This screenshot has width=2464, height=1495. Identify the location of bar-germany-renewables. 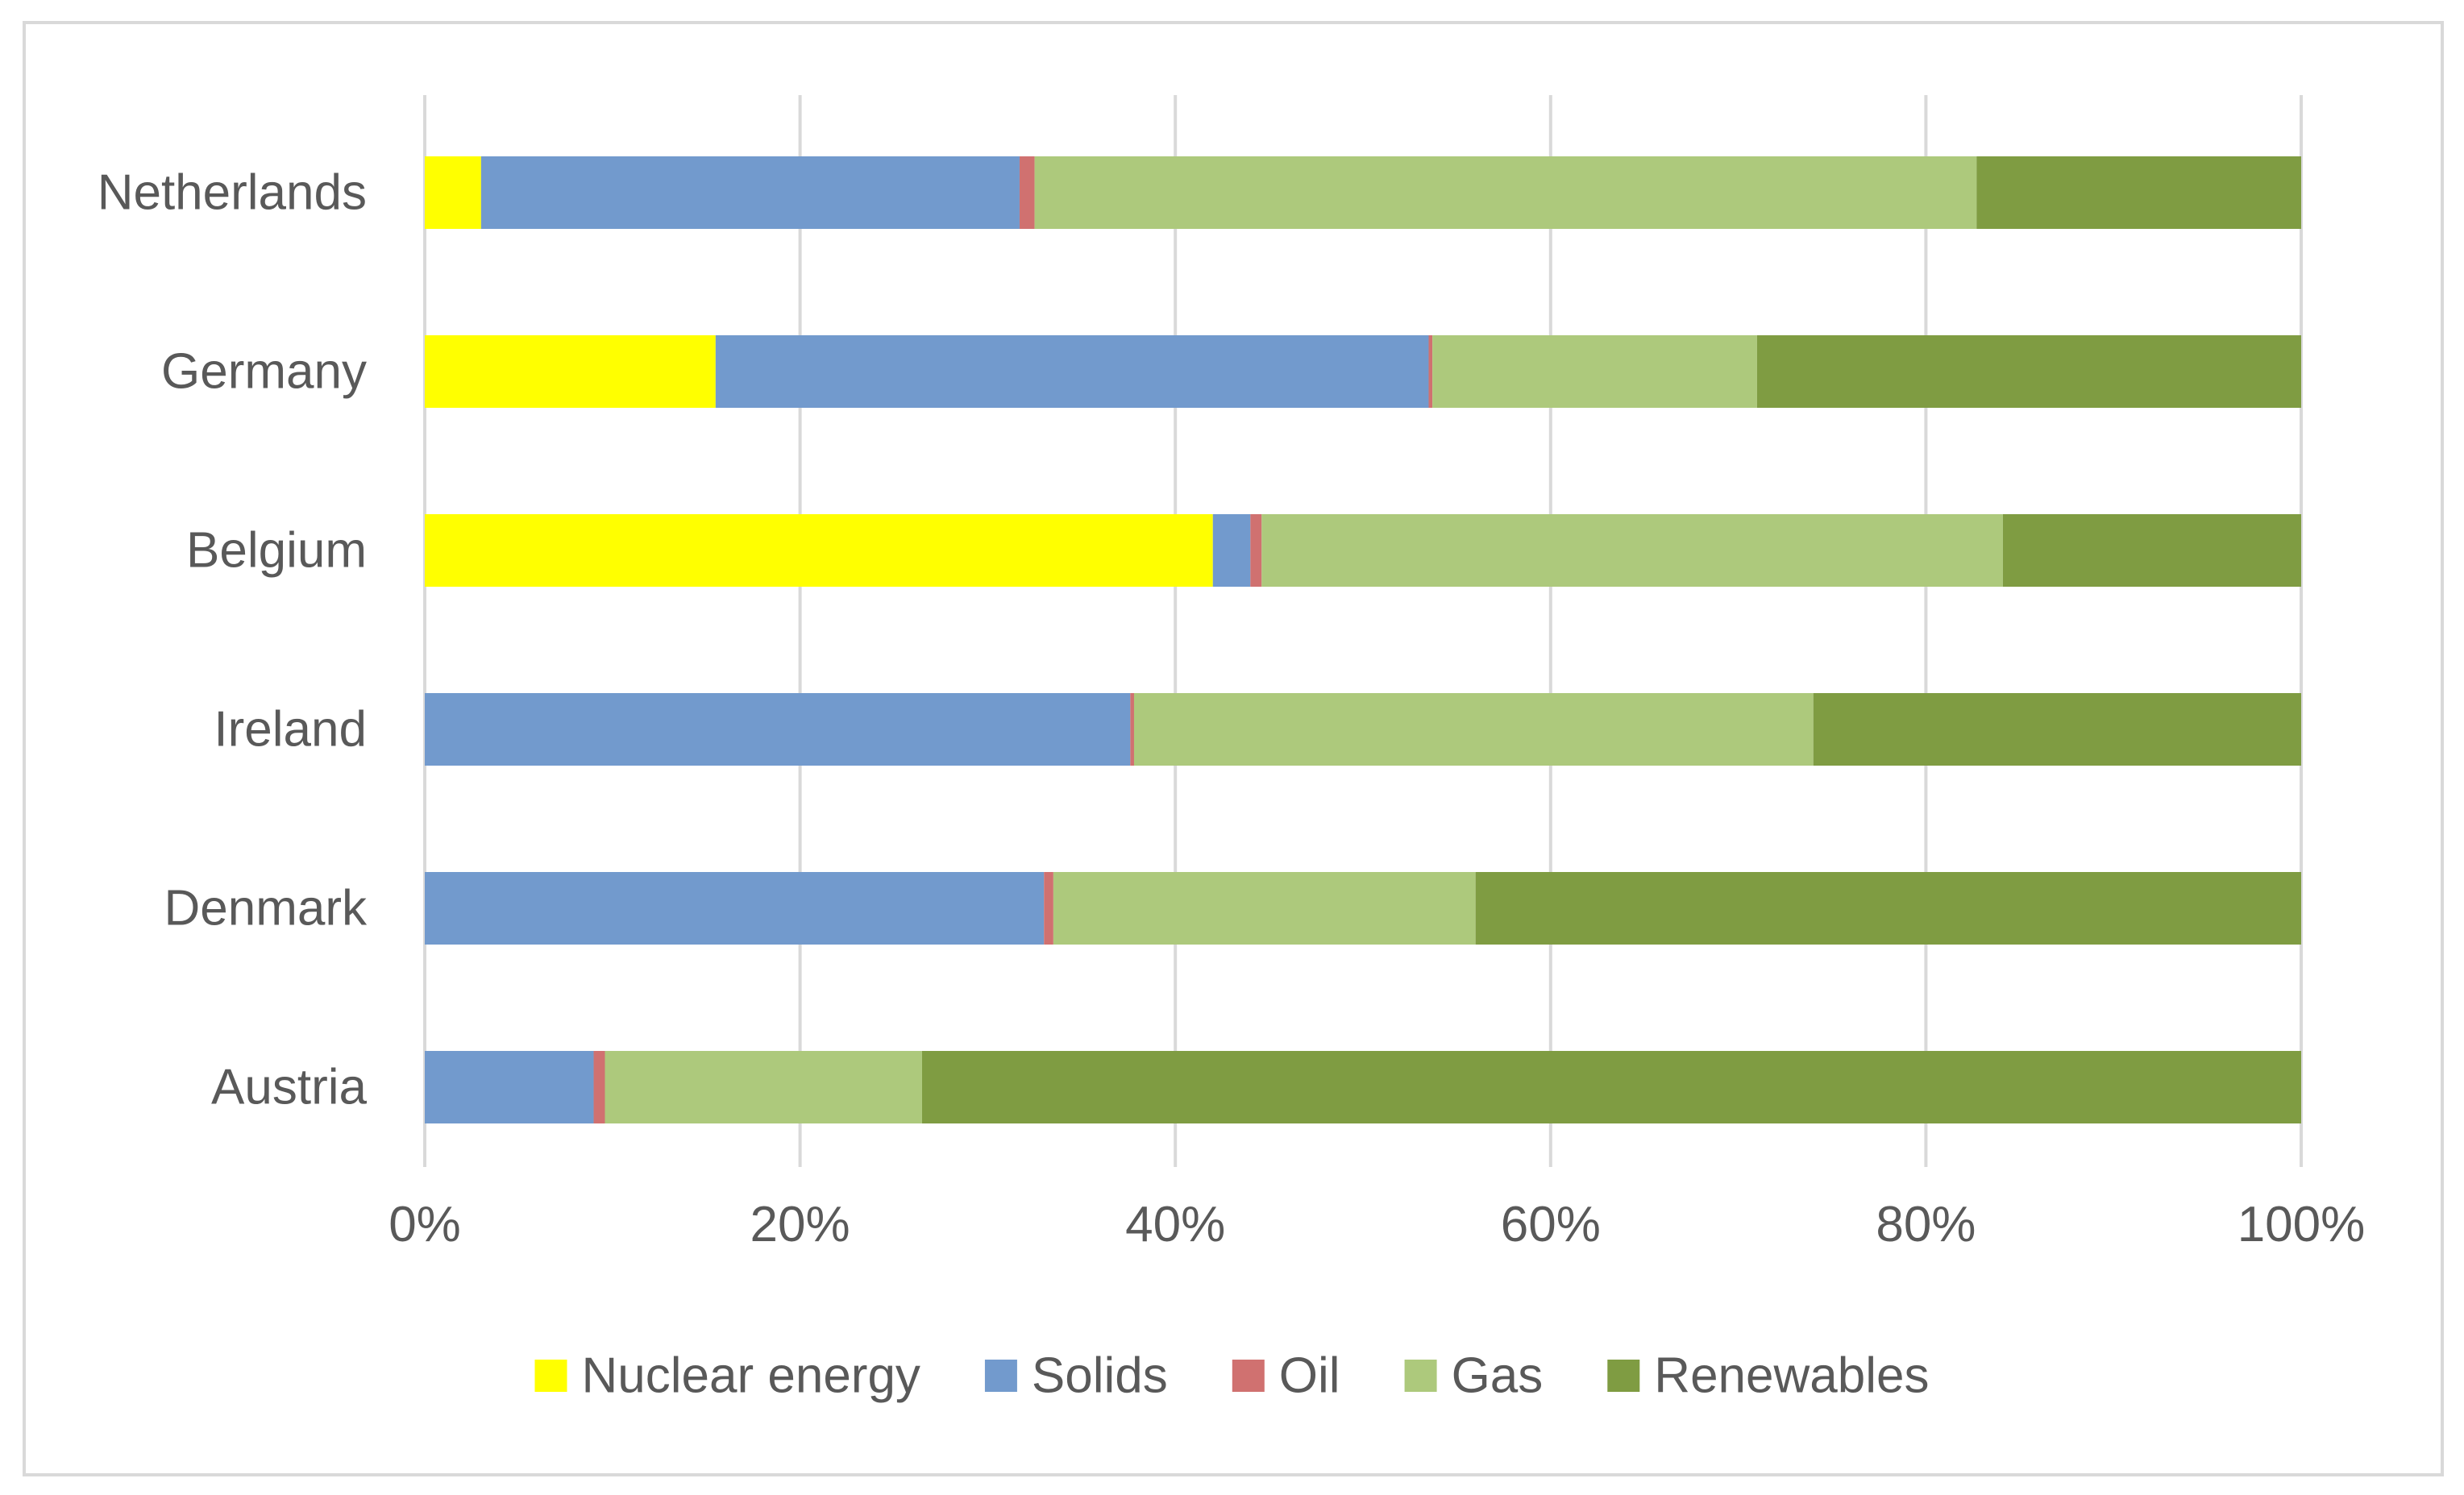
(2029, 371).